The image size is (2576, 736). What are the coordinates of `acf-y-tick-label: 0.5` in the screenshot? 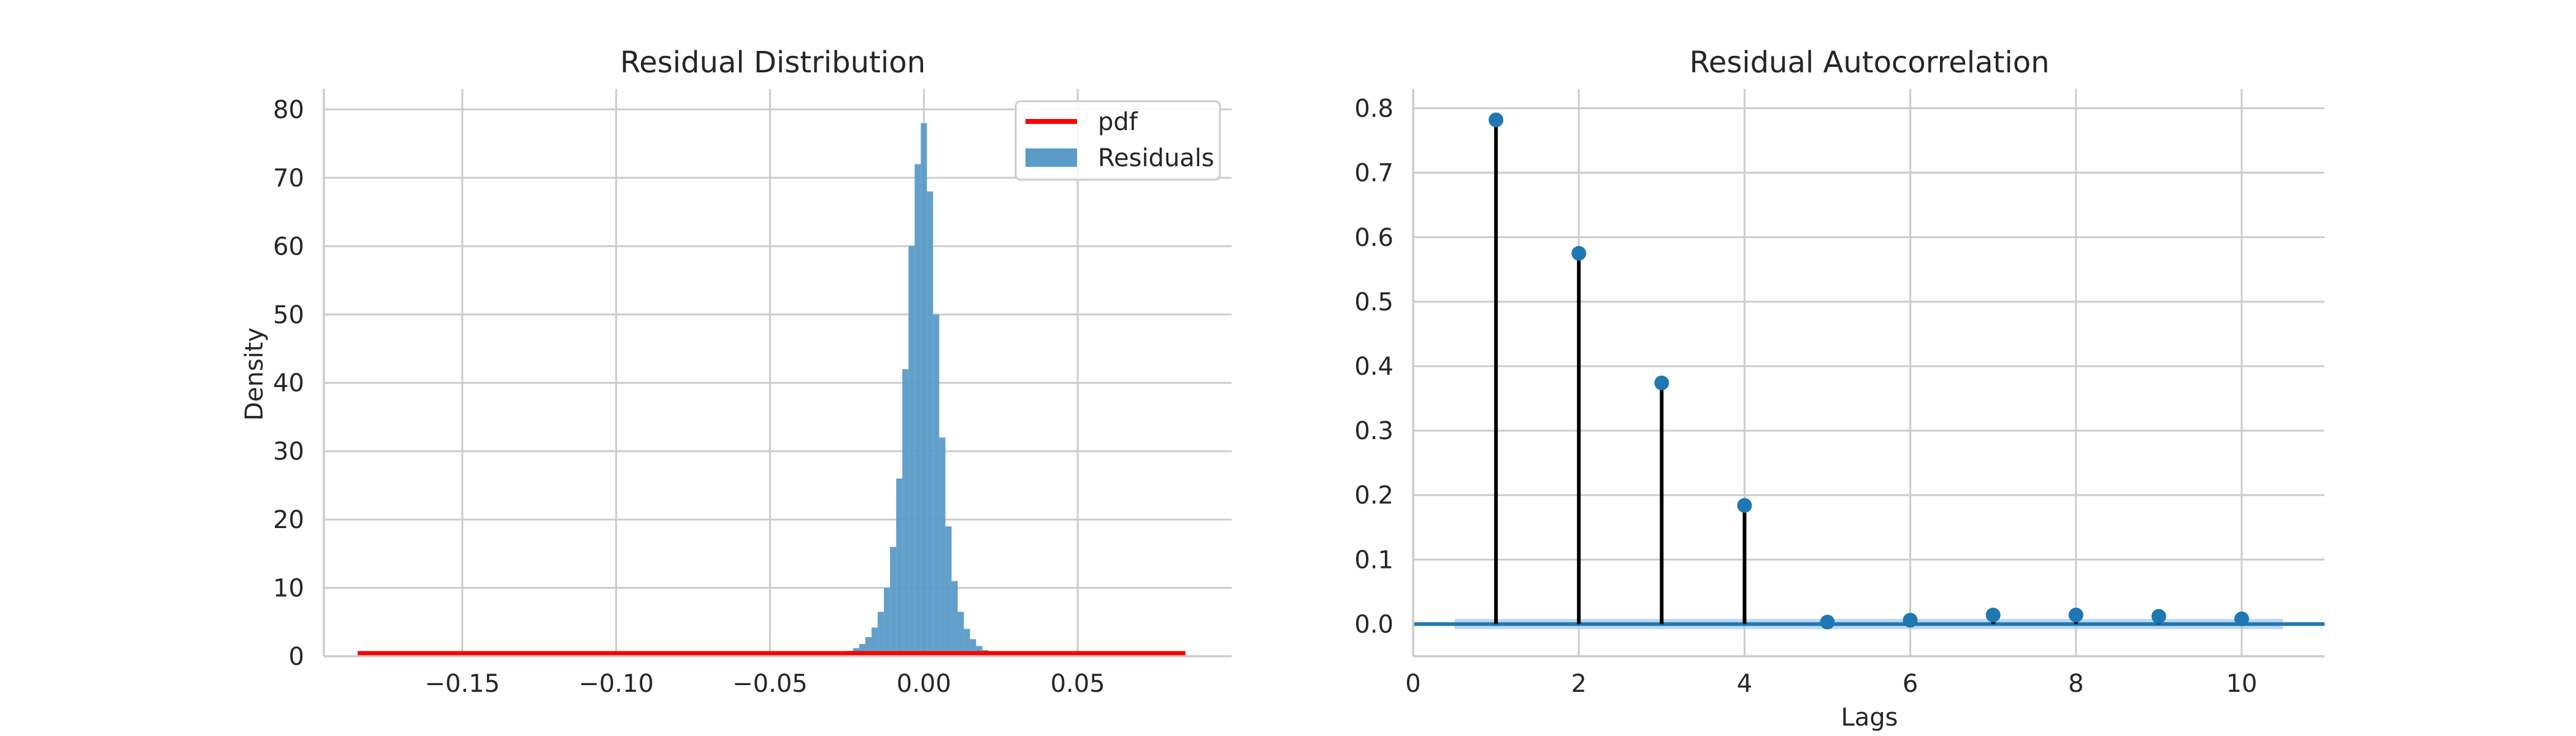 It's located at (1373, 302).